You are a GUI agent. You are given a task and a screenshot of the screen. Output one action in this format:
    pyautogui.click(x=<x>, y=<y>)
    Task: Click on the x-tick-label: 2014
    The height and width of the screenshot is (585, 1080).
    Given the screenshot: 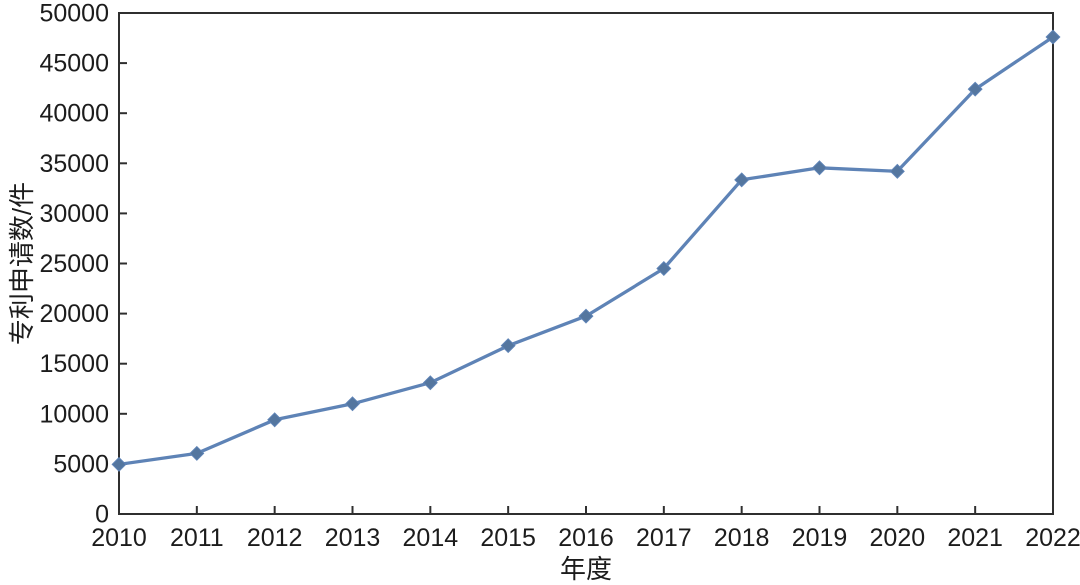 What is the action you would take?
    pyautogui.click(x=431, y=538)
    